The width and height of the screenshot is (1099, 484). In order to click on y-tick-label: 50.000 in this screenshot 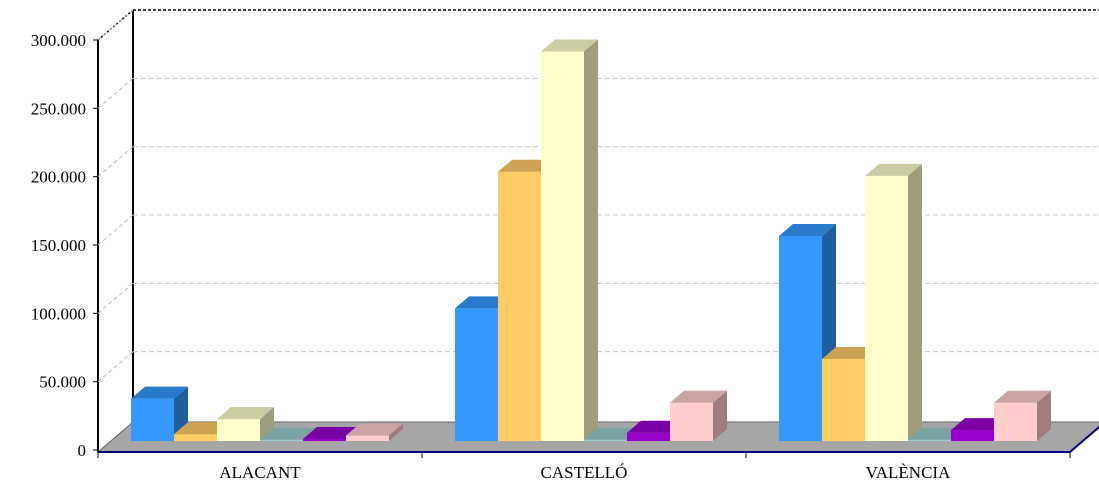, I will do `click(62, 382)`.